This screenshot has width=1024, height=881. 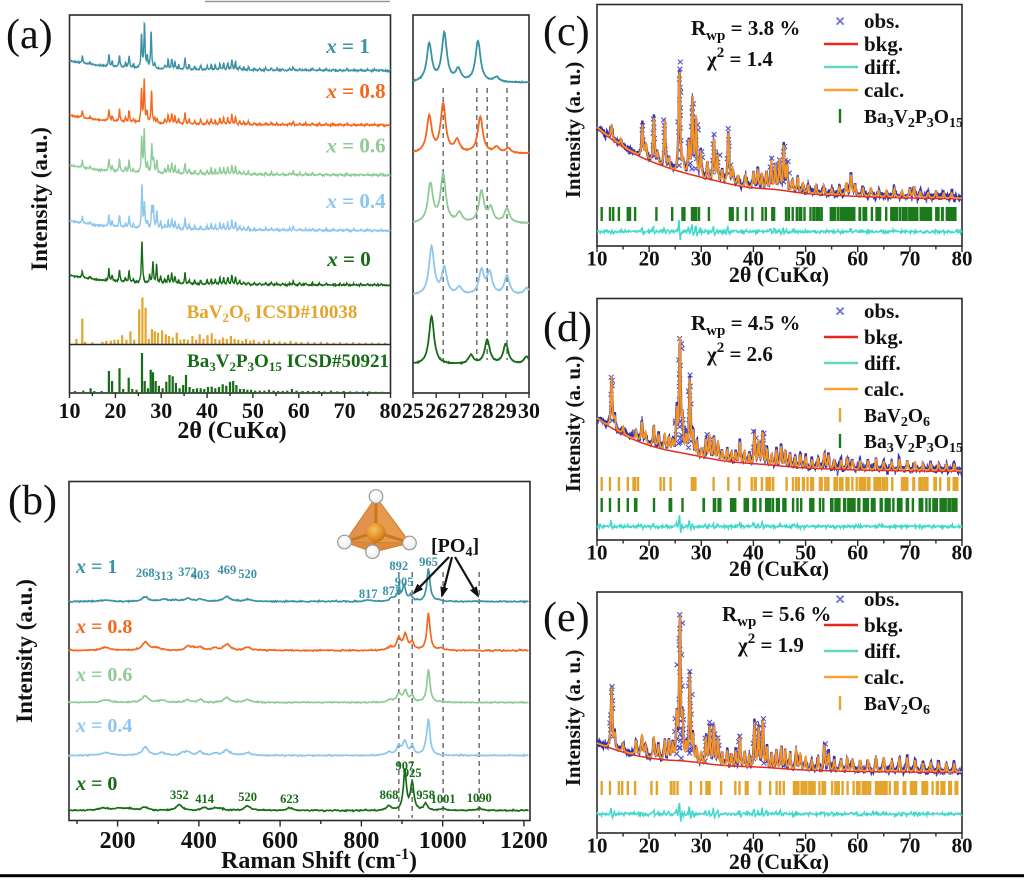 I want to click on svg-text: 27, so click(x=459, y=410).